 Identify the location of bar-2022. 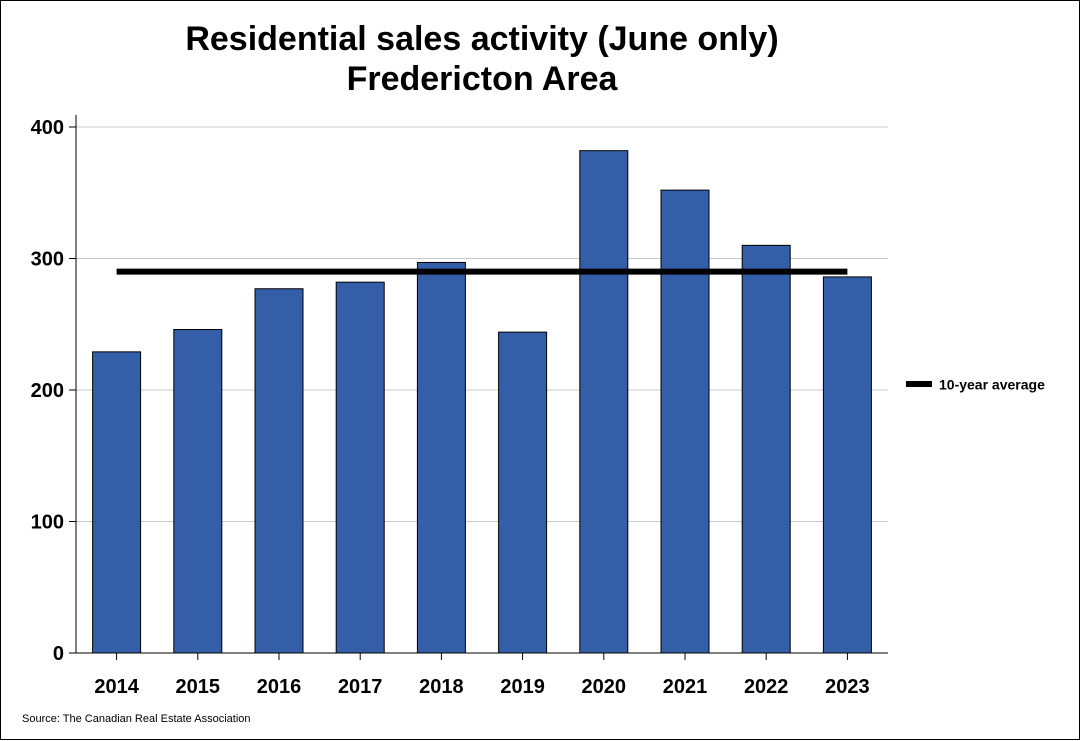
(766, 449).